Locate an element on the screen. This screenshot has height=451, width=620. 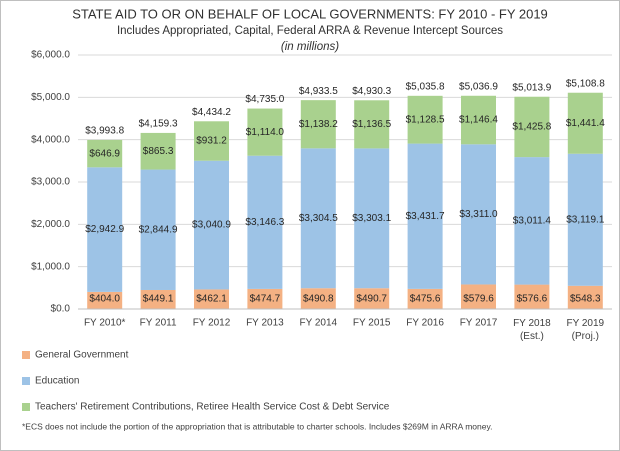
x-tick-label: FY 2018 (Est.) is located at coordinates (532, 330).